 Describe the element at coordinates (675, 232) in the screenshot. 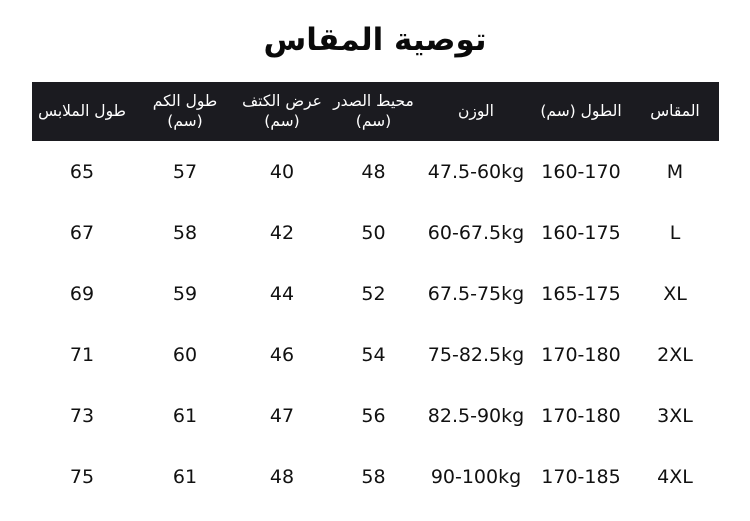

I see `cell-size: L` at that location.